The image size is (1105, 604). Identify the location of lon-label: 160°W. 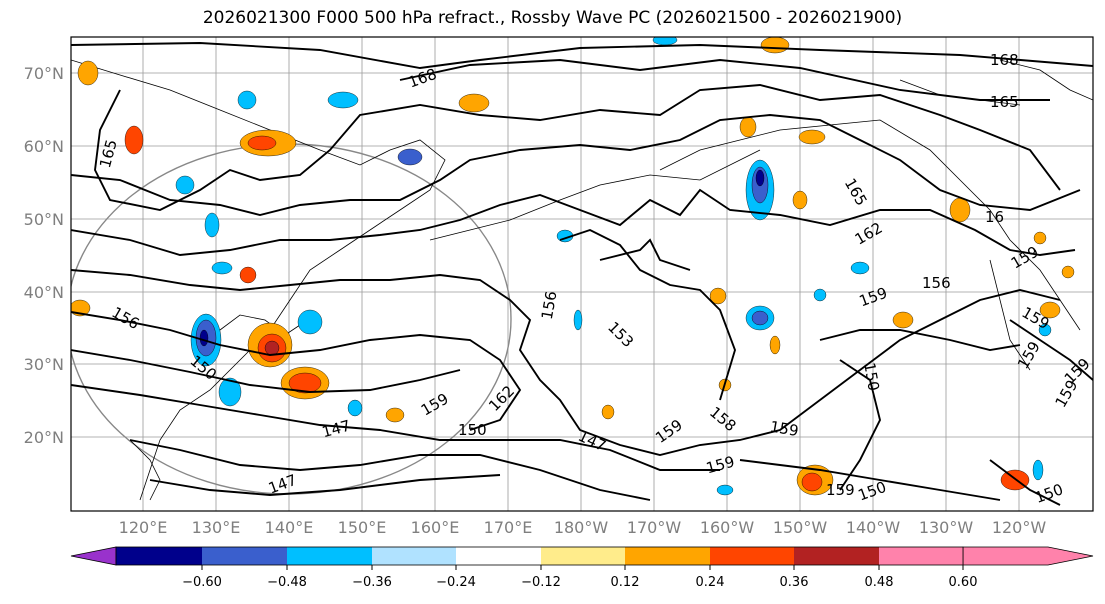
(727, 527).